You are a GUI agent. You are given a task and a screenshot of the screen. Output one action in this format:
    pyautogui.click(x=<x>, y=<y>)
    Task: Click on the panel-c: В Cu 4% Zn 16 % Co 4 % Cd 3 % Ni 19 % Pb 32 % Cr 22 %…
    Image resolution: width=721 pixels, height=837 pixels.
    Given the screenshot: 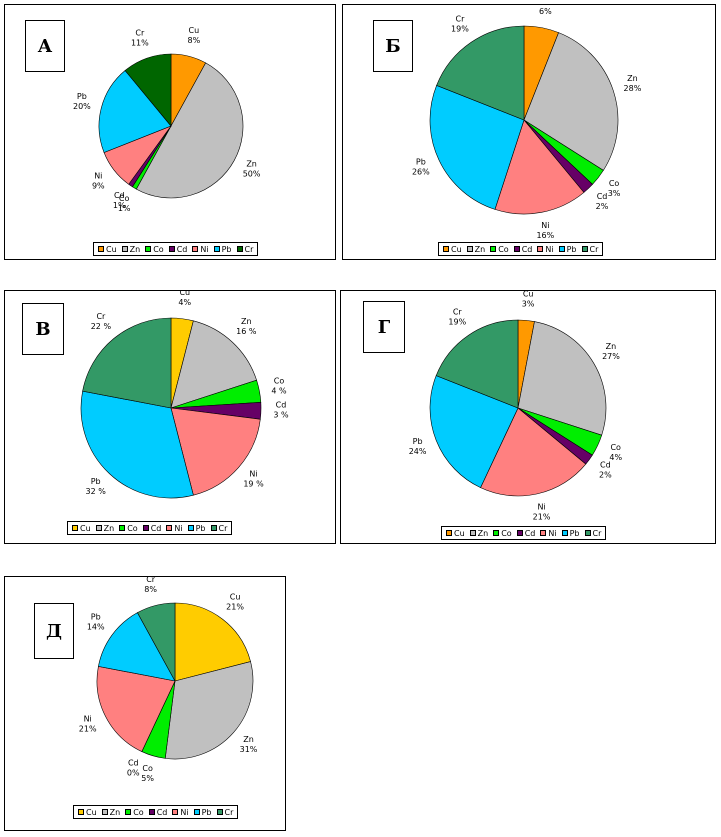 What is the action you would take?
    pyautogui.click(x=170, y=417)
    